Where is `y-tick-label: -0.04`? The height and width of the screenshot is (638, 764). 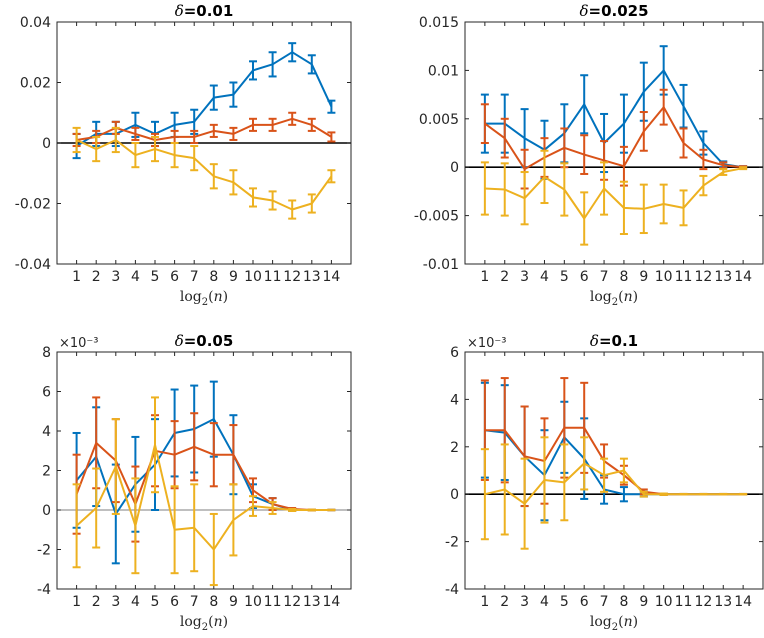 y-tick-label: -0.04 is located at coordinates (33, 265).